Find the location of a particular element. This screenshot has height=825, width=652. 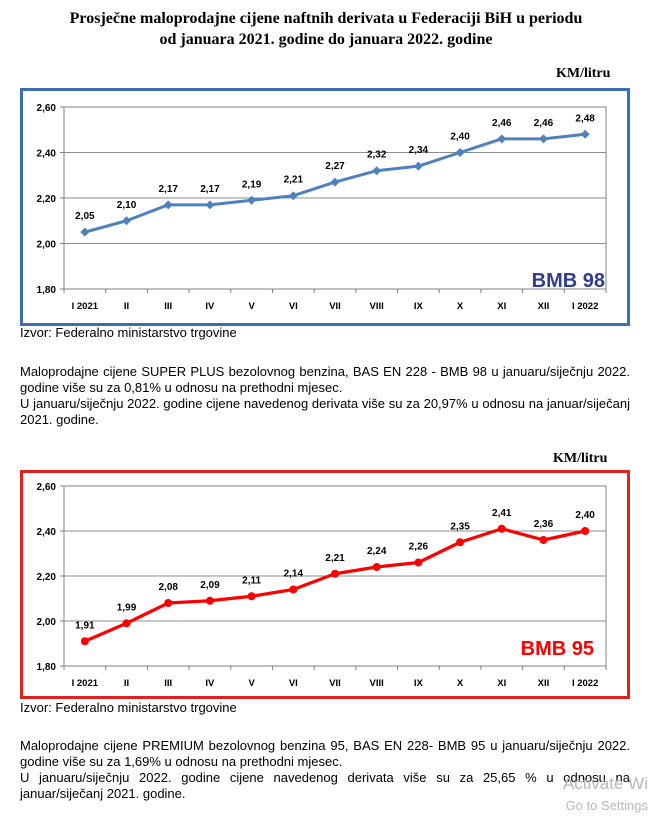

source-note-2: Izvor: Federalno ministarstvo trgovine is located at coordinates (128, 707).